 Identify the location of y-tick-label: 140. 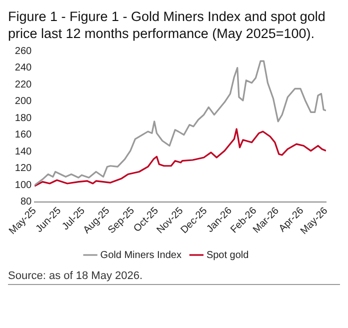
(23, 152).